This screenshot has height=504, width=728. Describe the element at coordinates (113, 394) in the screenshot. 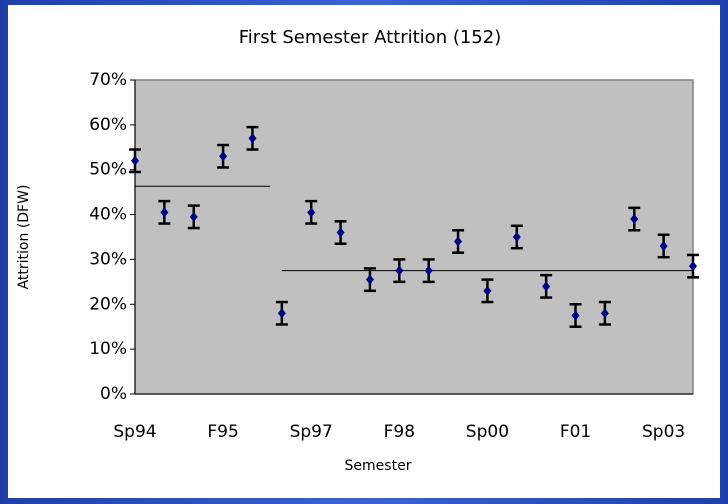

I see `y-tick-label: 0%` at that location.